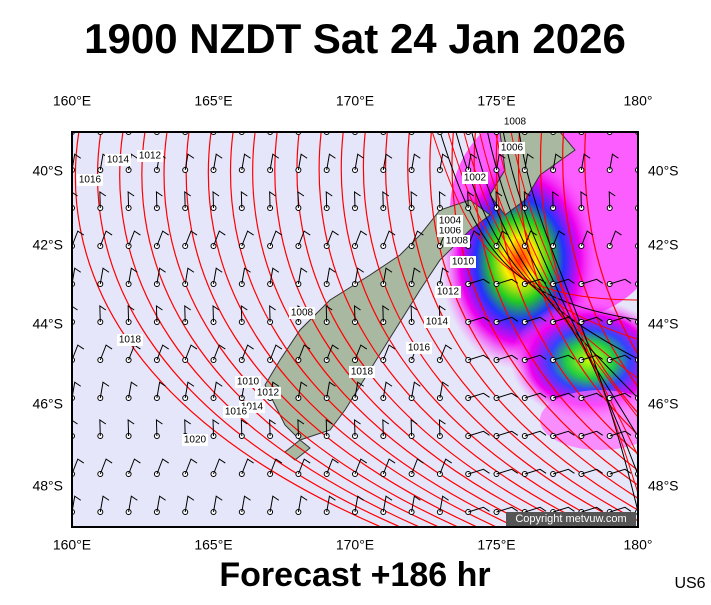  What do you see at coordinates (450, 221) in the screenshot?
I see `isobar-label: 1004` at bounding box center [450, 221].